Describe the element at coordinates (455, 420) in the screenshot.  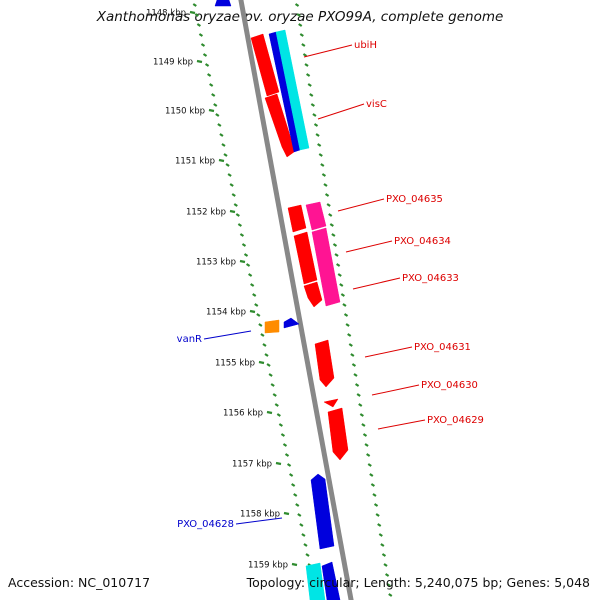
I see `gene-label-forward: PXO_04629` at that location.